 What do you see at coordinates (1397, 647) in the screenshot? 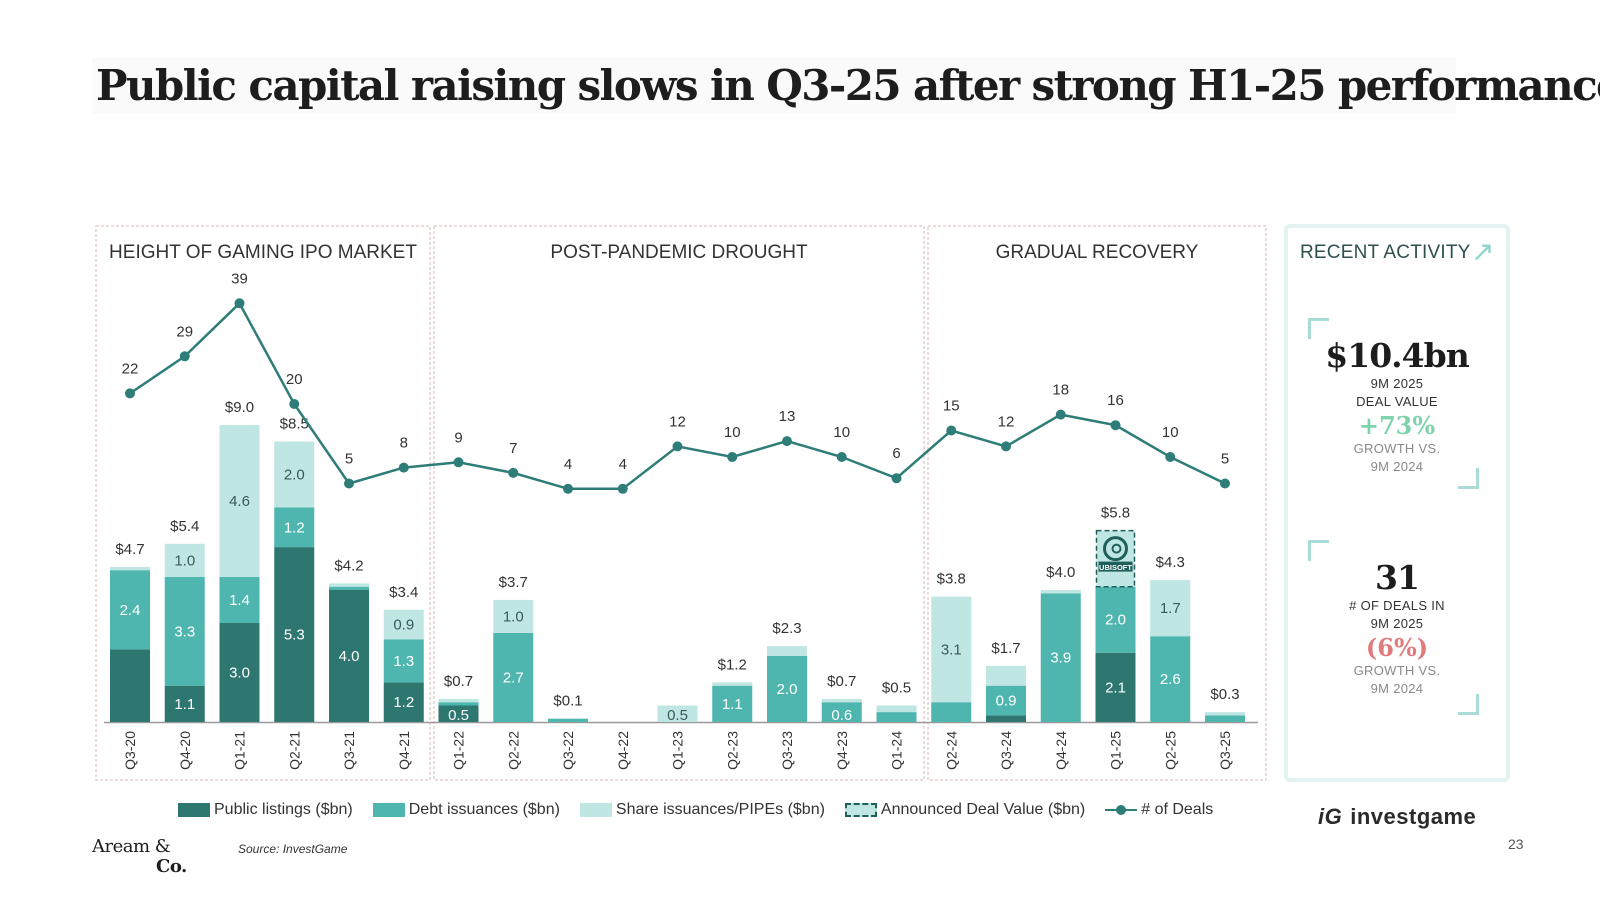
I see `deal-count-growth: (6%)` at bounding box center [1397, 647].